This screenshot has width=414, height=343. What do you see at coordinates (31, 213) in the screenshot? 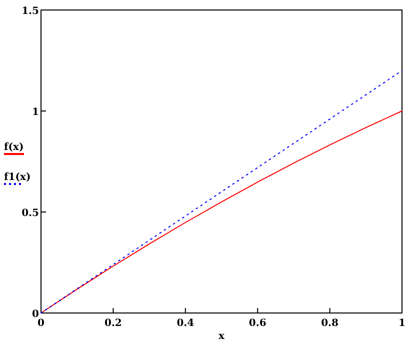
I see `y-tick-label: 0.5` at bounding box center [31, 213].